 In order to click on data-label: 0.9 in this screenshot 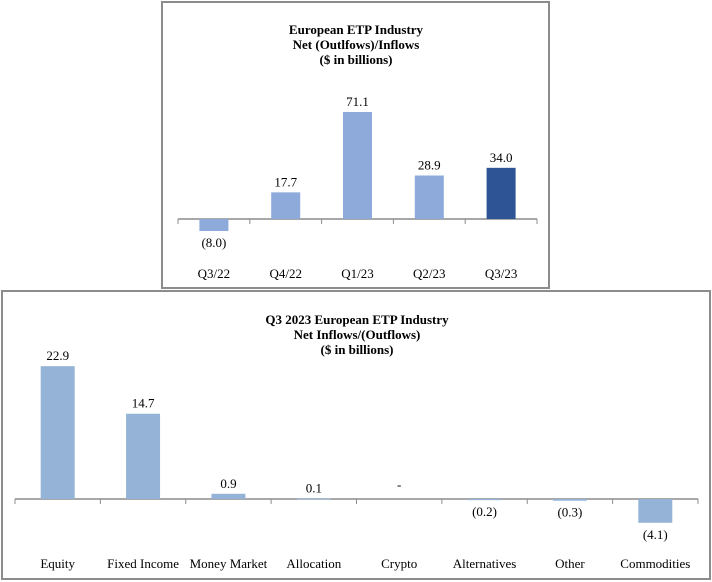, I will do `click(228, 483)`.